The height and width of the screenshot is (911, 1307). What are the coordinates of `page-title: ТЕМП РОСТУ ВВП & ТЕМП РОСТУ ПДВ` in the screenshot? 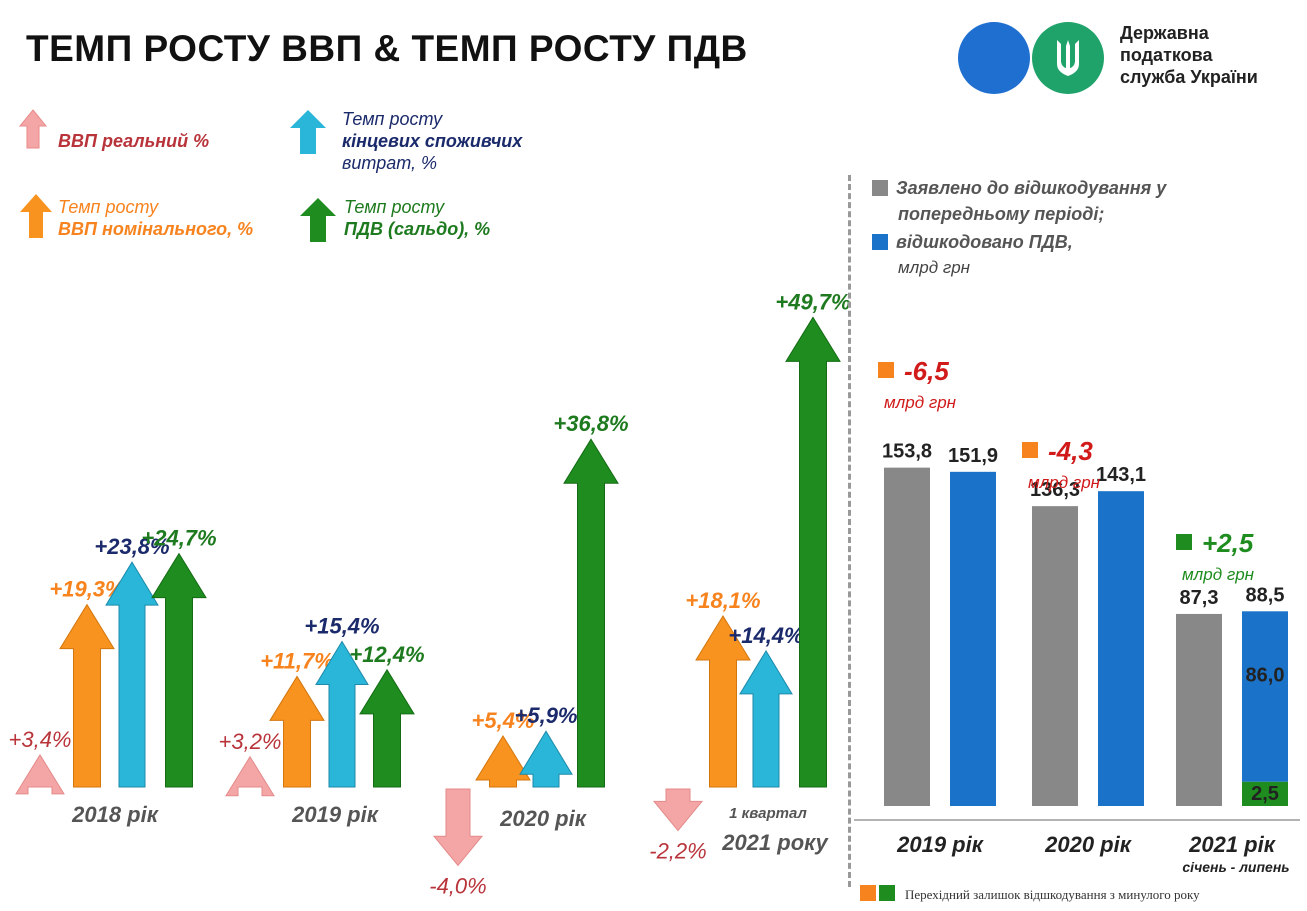 It's located at (387, 48).